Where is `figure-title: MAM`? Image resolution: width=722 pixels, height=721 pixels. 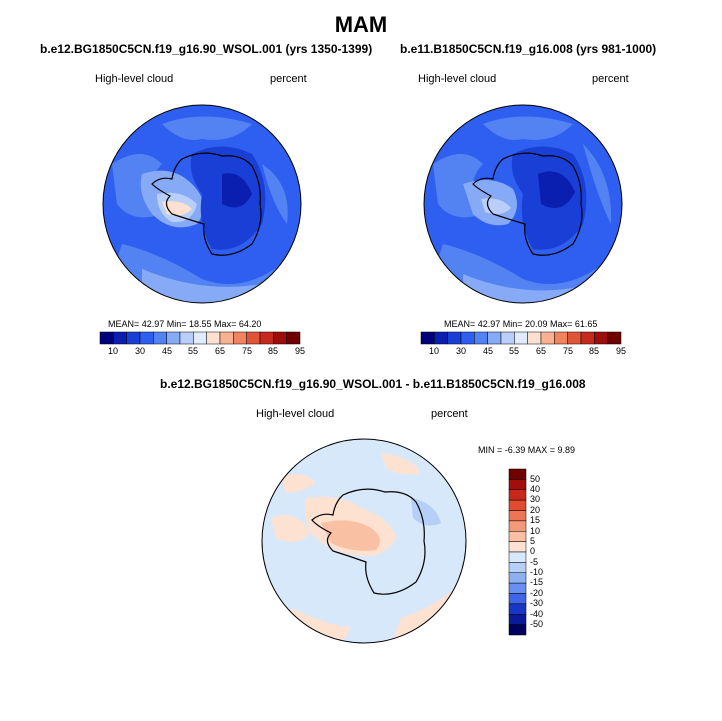 figure-title: MAM is located at coordinates (361, 24).